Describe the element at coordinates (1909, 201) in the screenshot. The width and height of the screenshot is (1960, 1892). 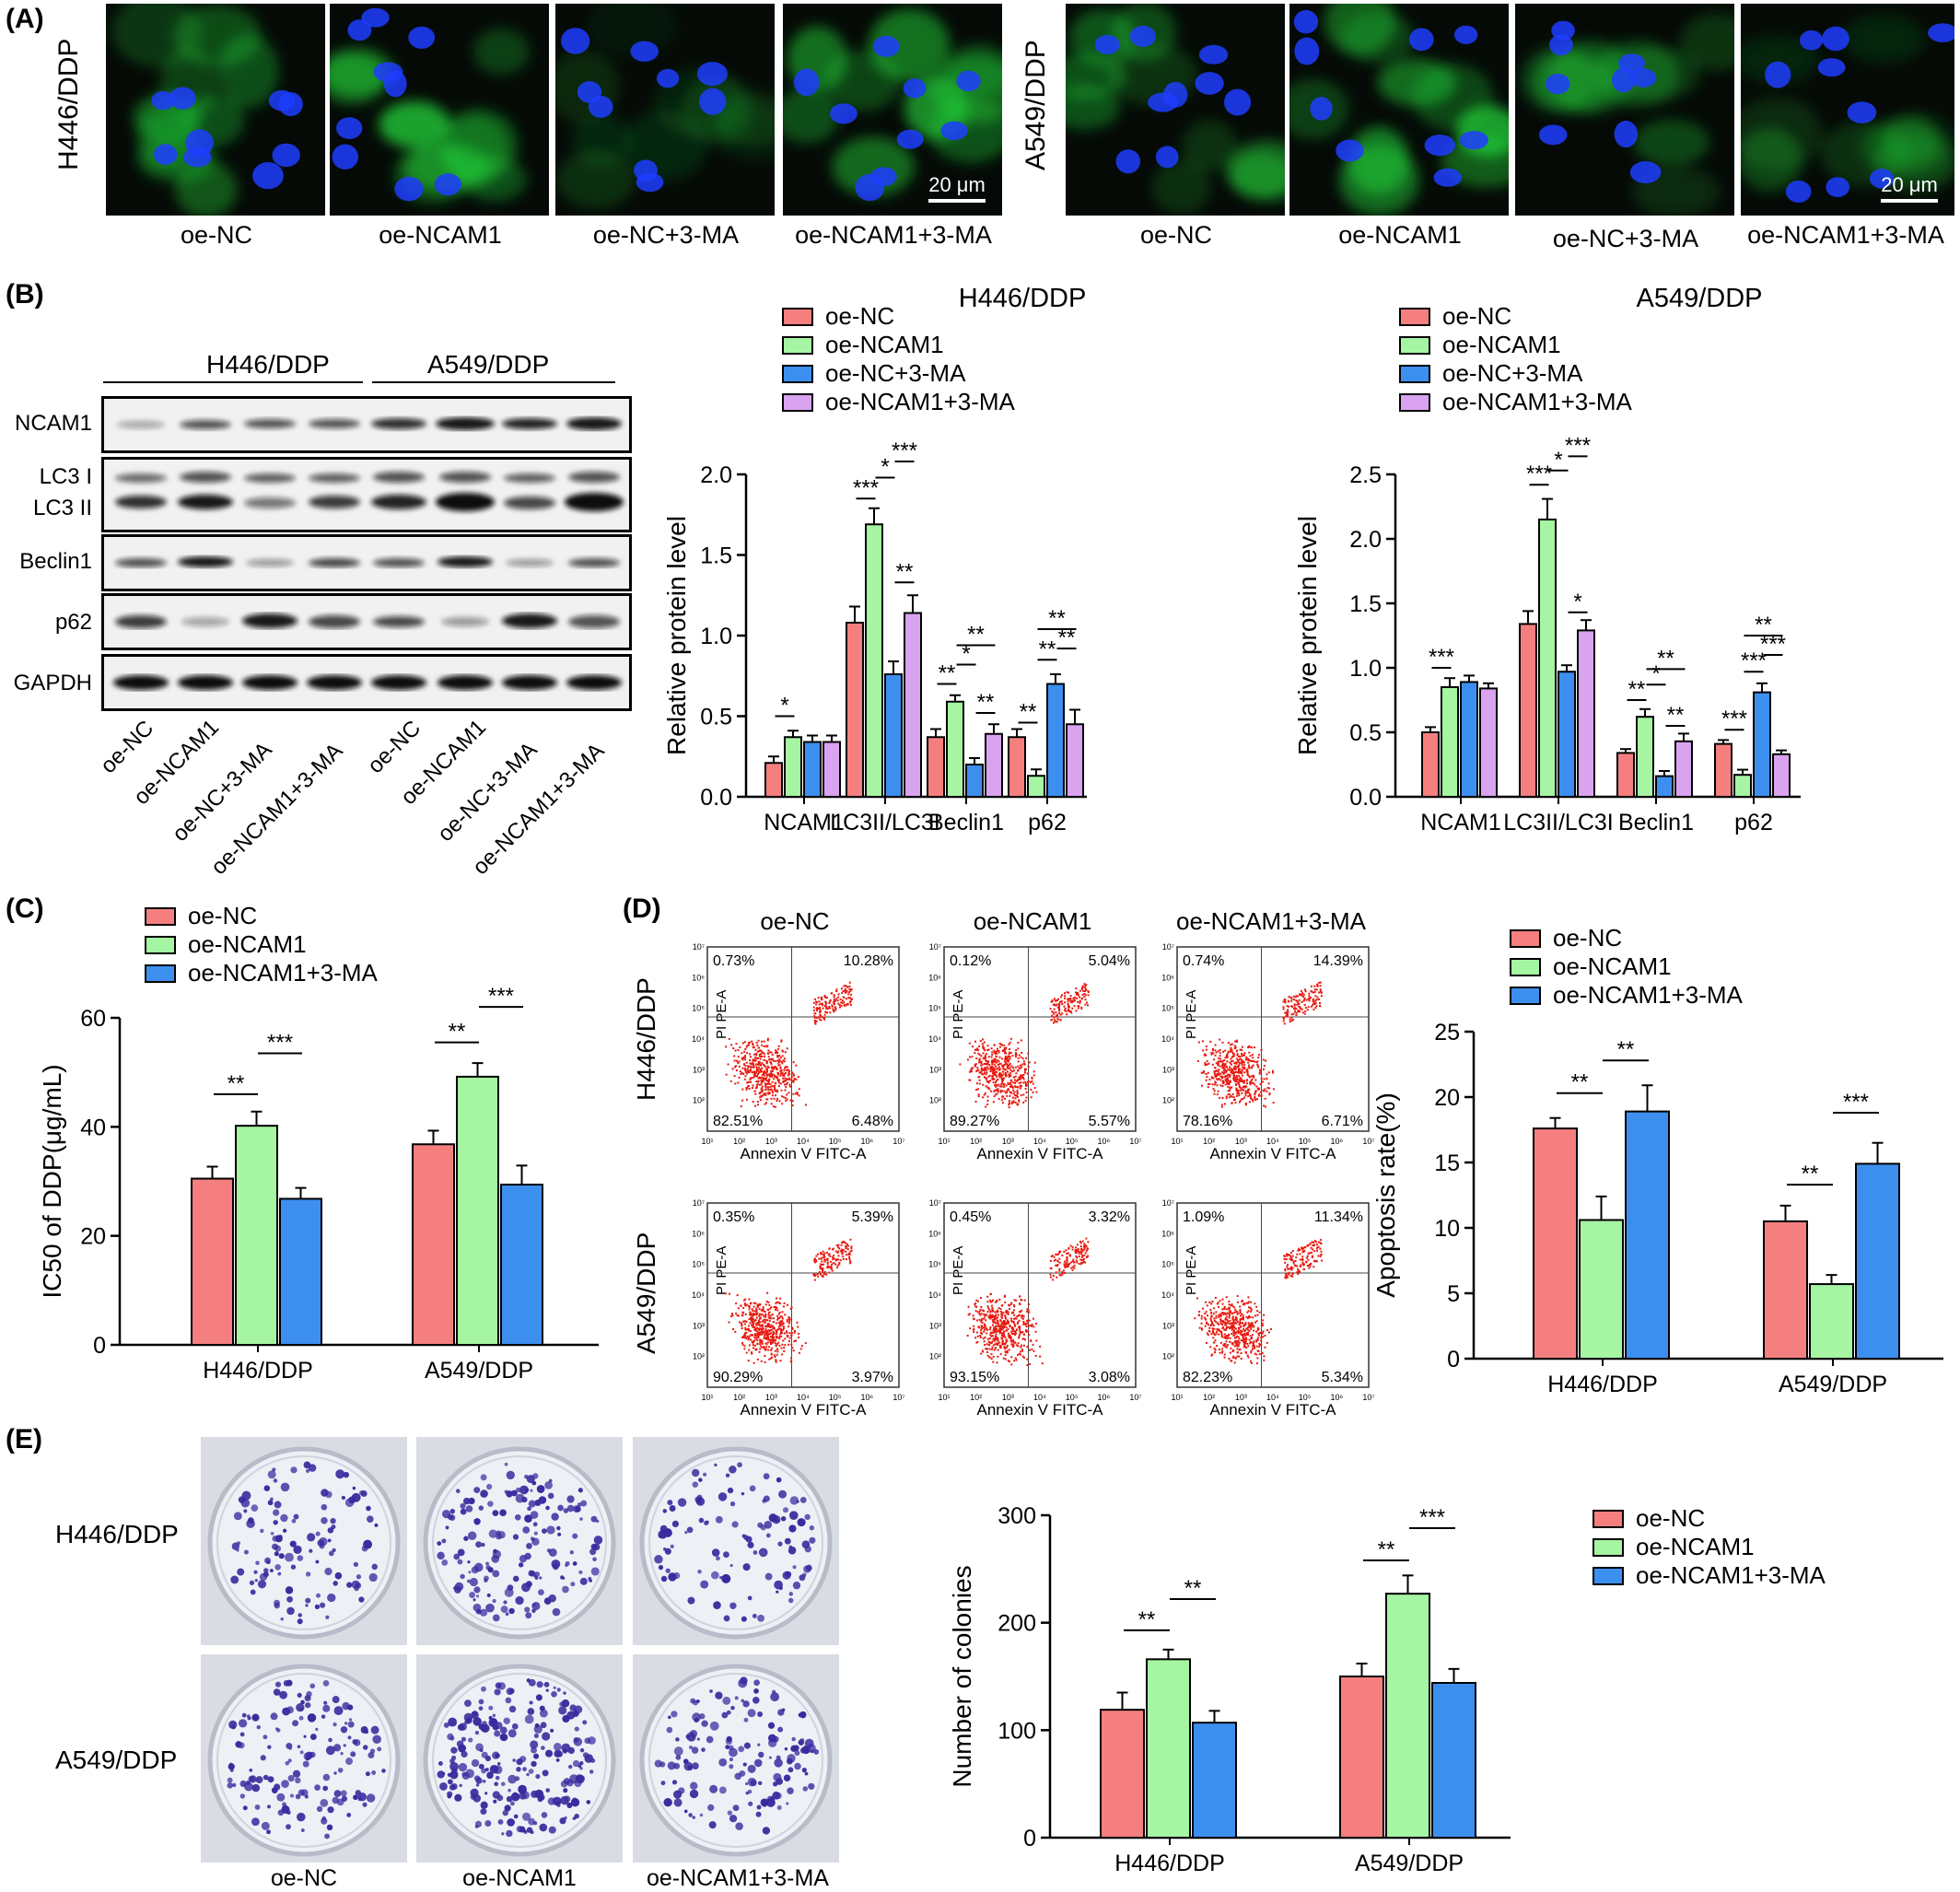
I see `scale-bar-line` at that location.